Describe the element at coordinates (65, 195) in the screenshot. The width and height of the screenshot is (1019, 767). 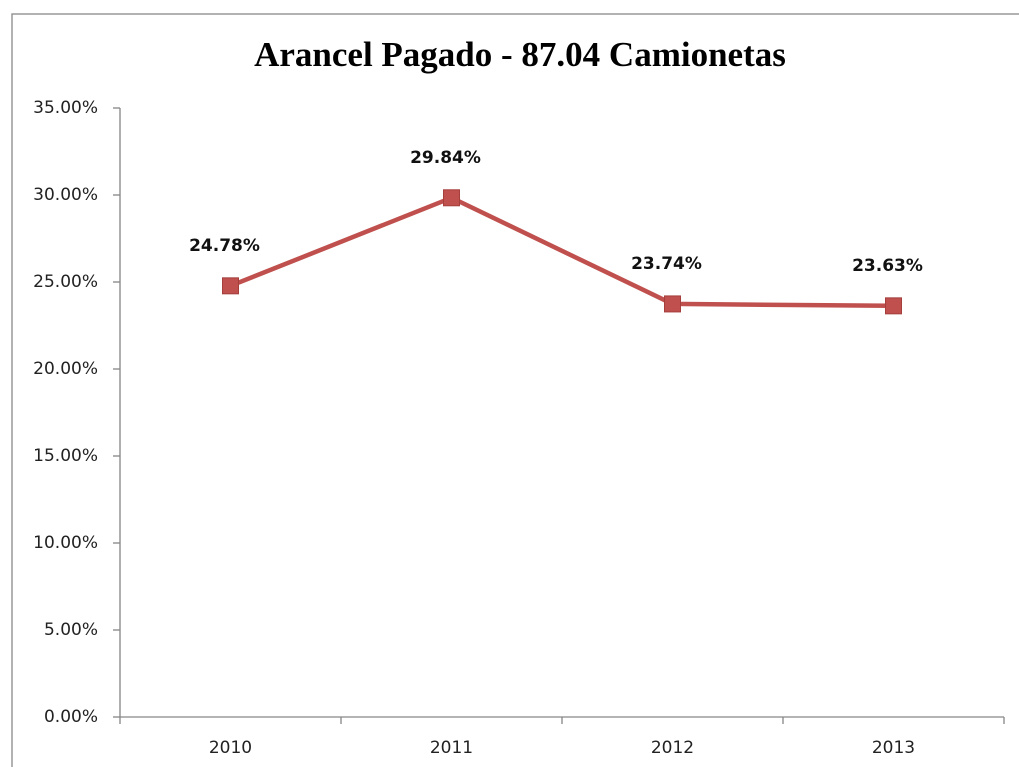
I see `y-tick-label: 30.00%` at that location.